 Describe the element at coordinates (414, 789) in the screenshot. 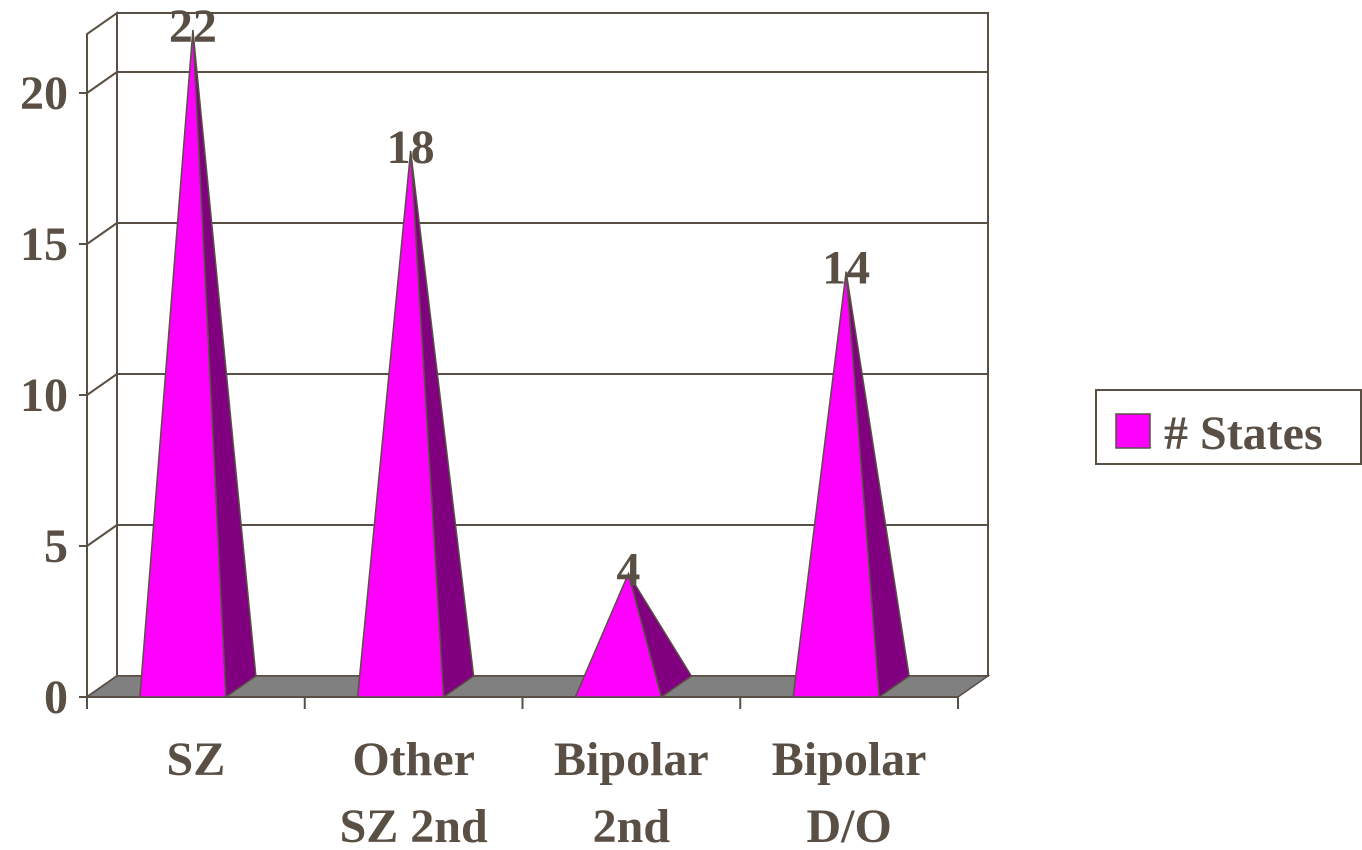

I see `x-tick-label-1: Other SZ 2nd` at that location.